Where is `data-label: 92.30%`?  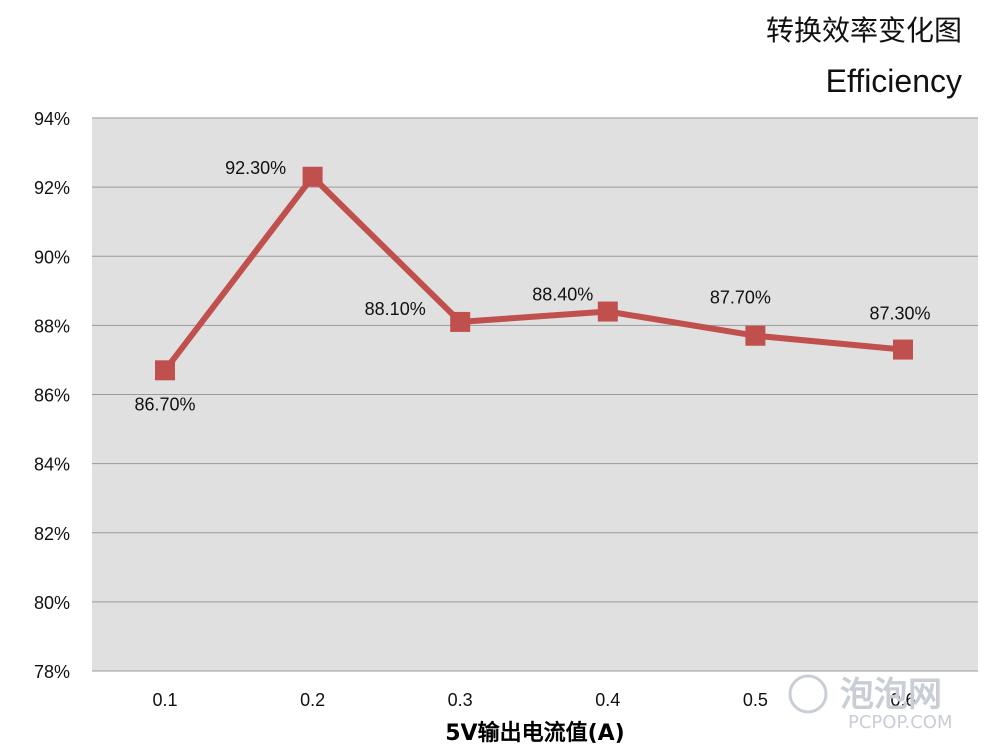 data-label: 92.30% is located at coordinates (255, 168).